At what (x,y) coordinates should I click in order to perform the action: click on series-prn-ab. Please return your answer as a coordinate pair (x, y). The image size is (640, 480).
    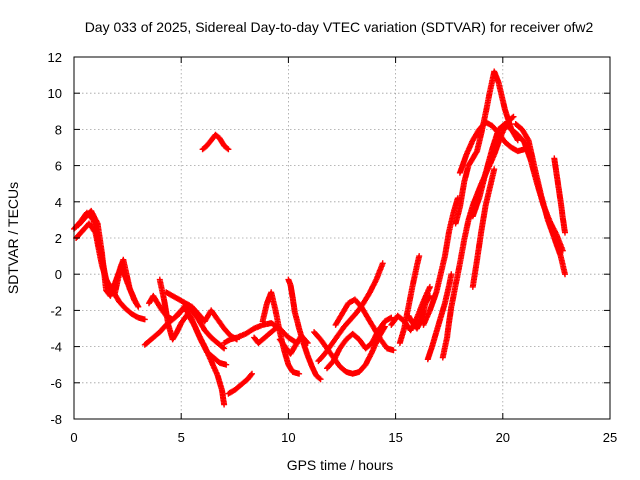
    Looking at the image, I should click on (483, 228).